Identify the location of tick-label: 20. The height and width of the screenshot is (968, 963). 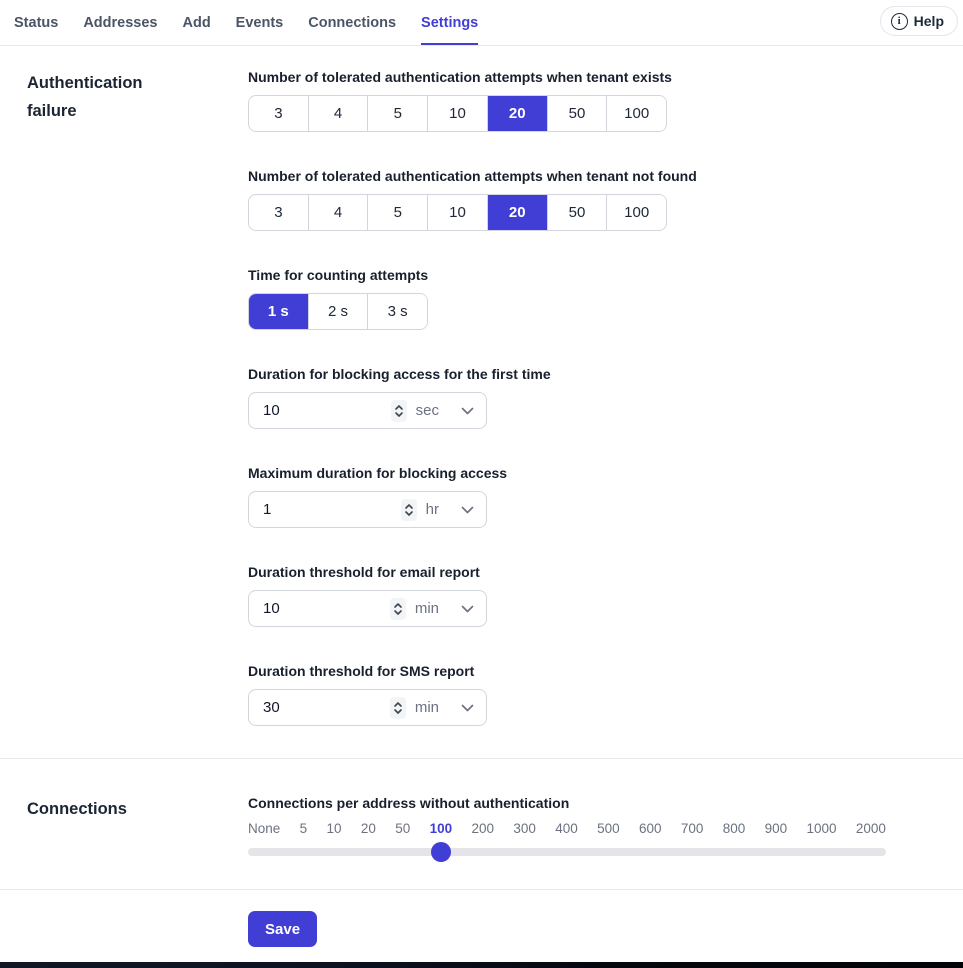
(368, 828).